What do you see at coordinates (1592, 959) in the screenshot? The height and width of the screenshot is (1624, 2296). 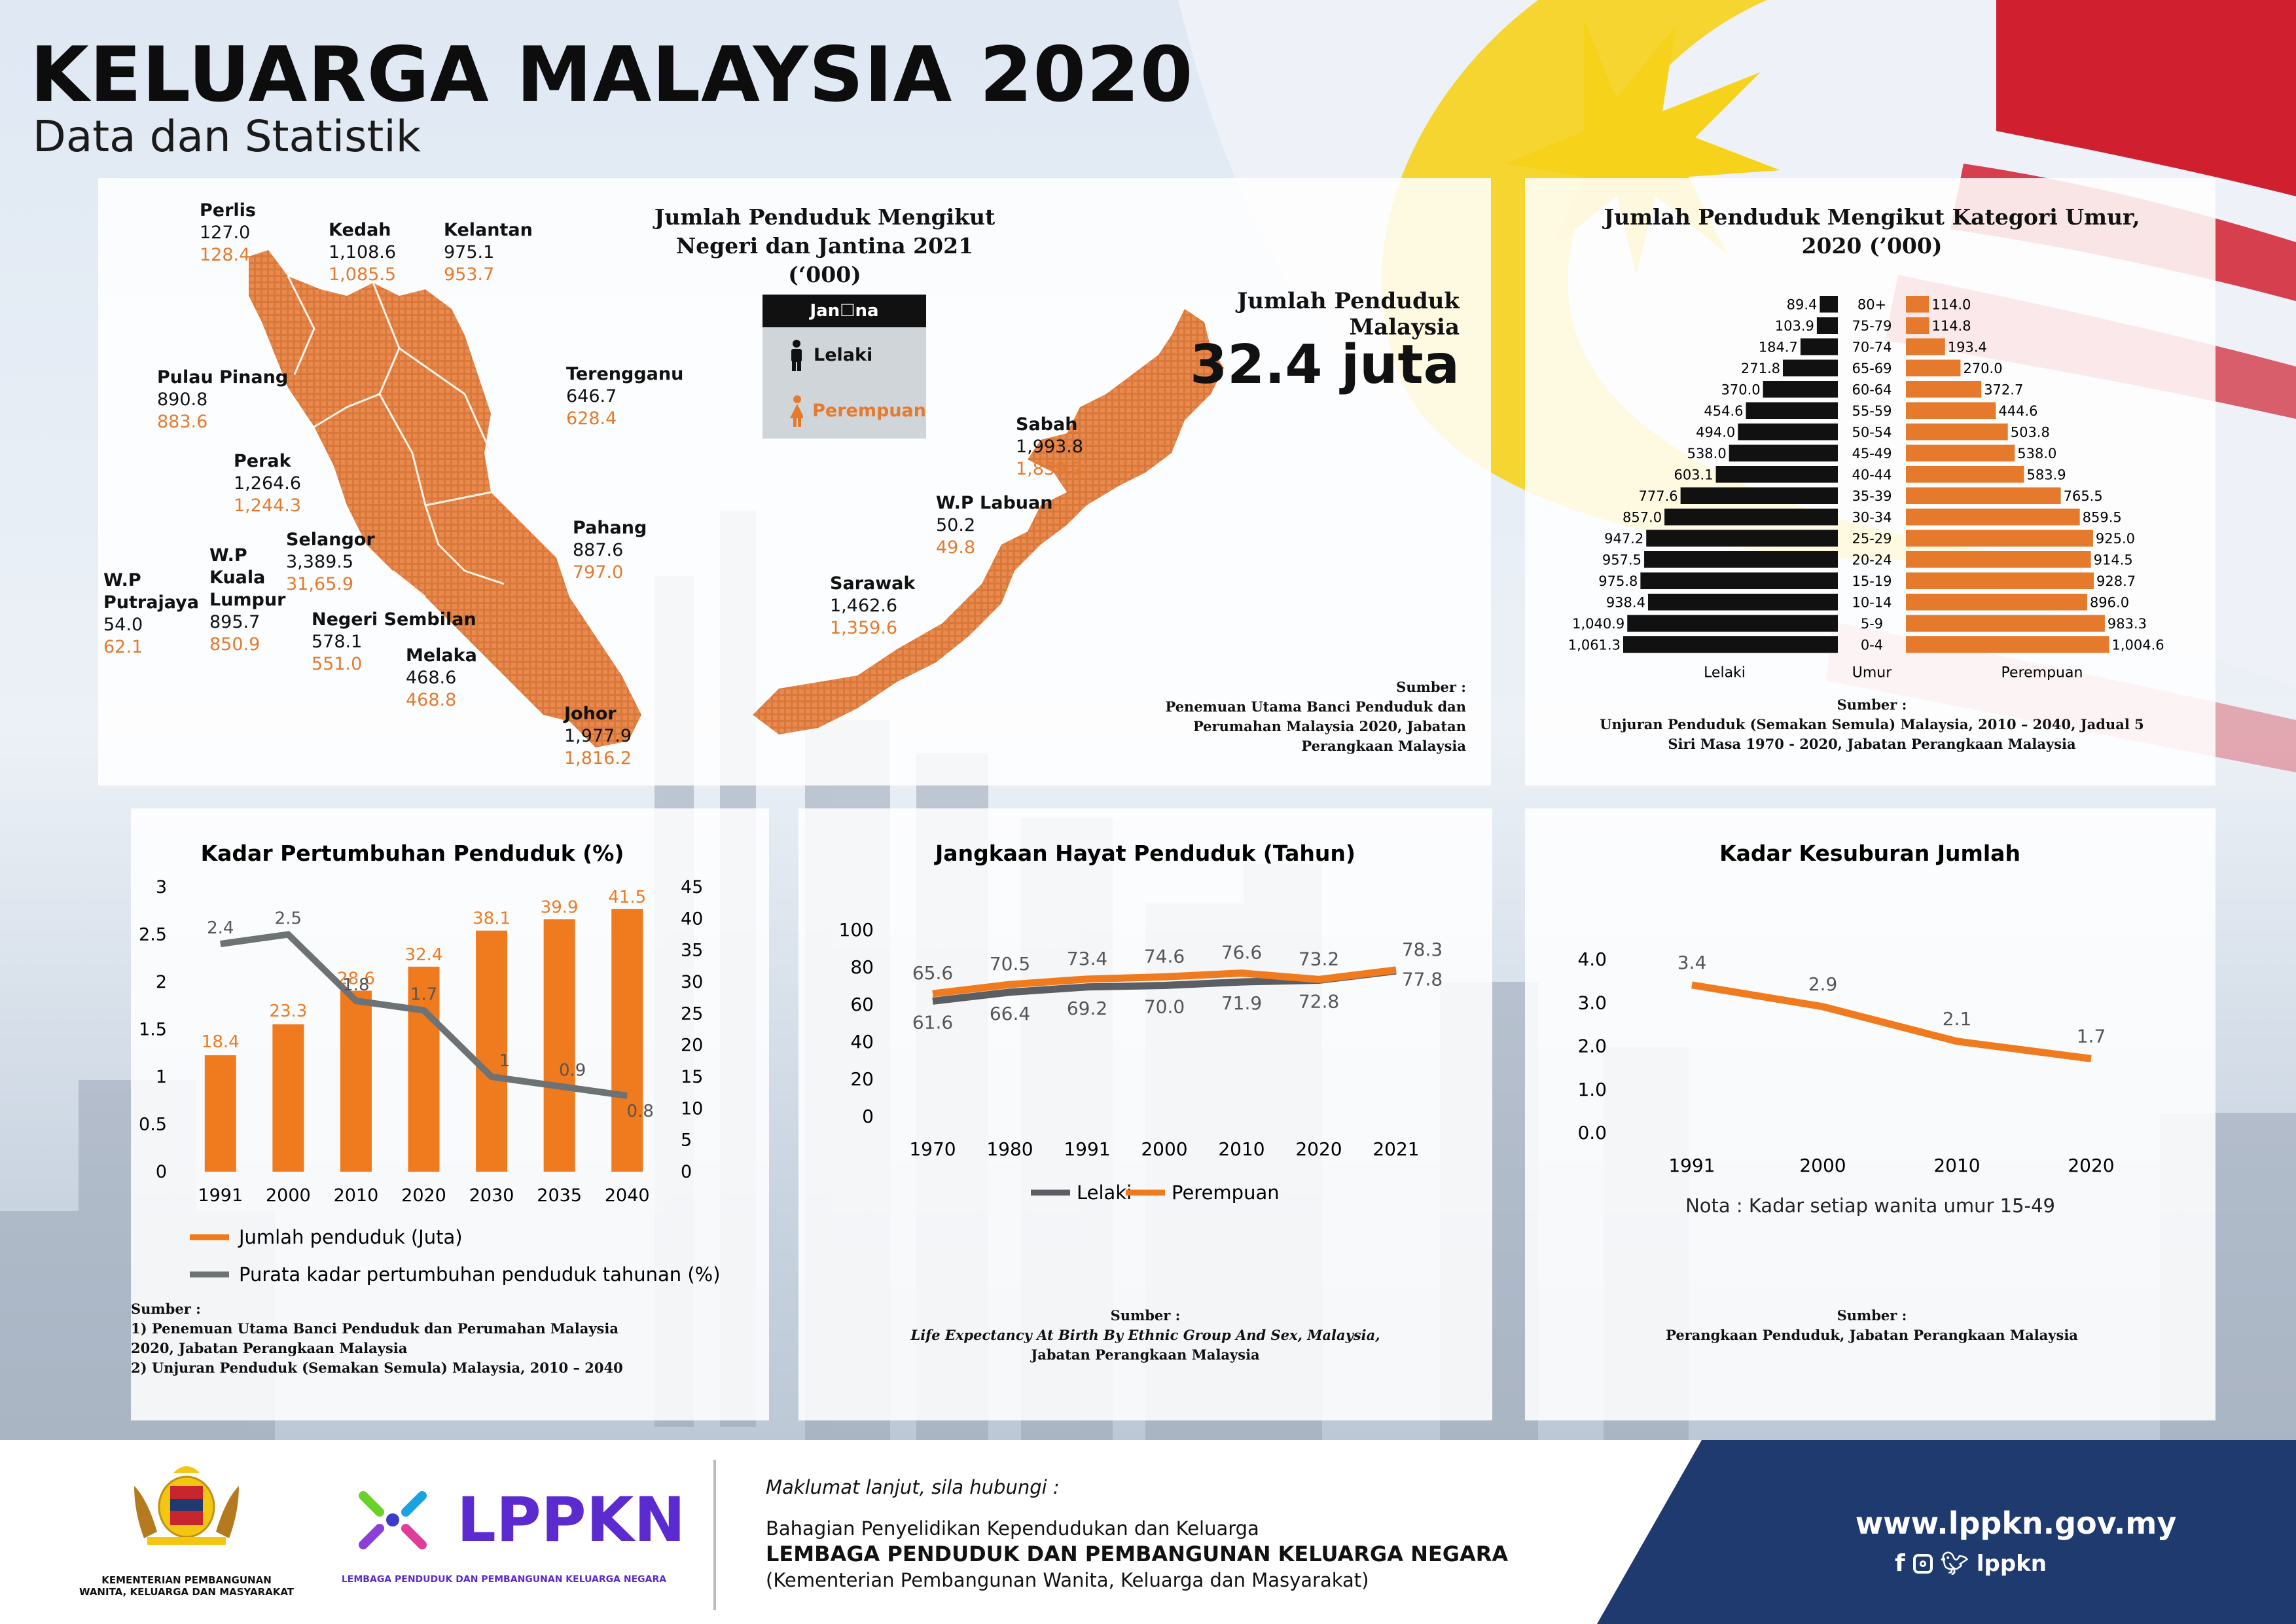 I see `fertility-y-tick: 4.0` at bounding box center [1592, 959].